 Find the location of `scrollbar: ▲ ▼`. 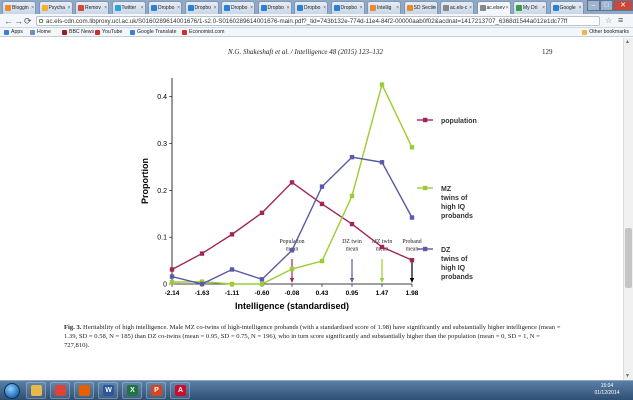

scrollbar: ▲ ▼ is located at coordinates (628, 209).